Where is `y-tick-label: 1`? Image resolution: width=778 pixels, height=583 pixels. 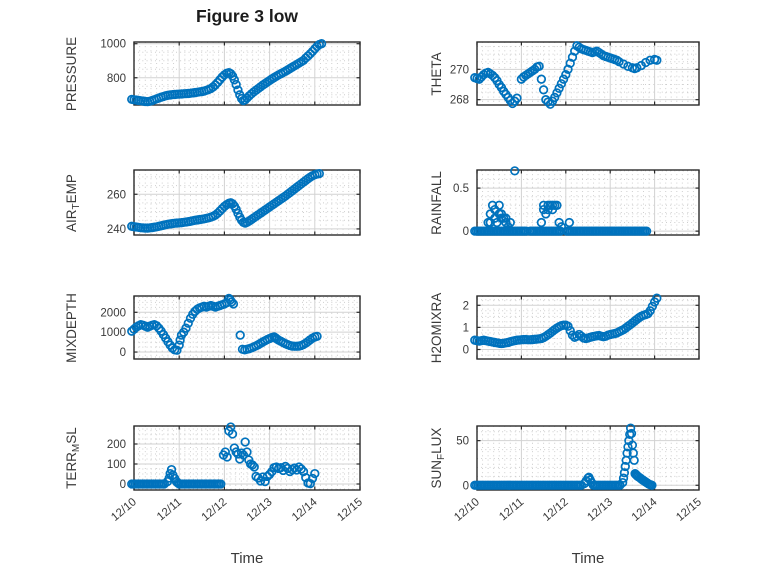
y-tick-label: 1 is located at coordinates (466, 328).